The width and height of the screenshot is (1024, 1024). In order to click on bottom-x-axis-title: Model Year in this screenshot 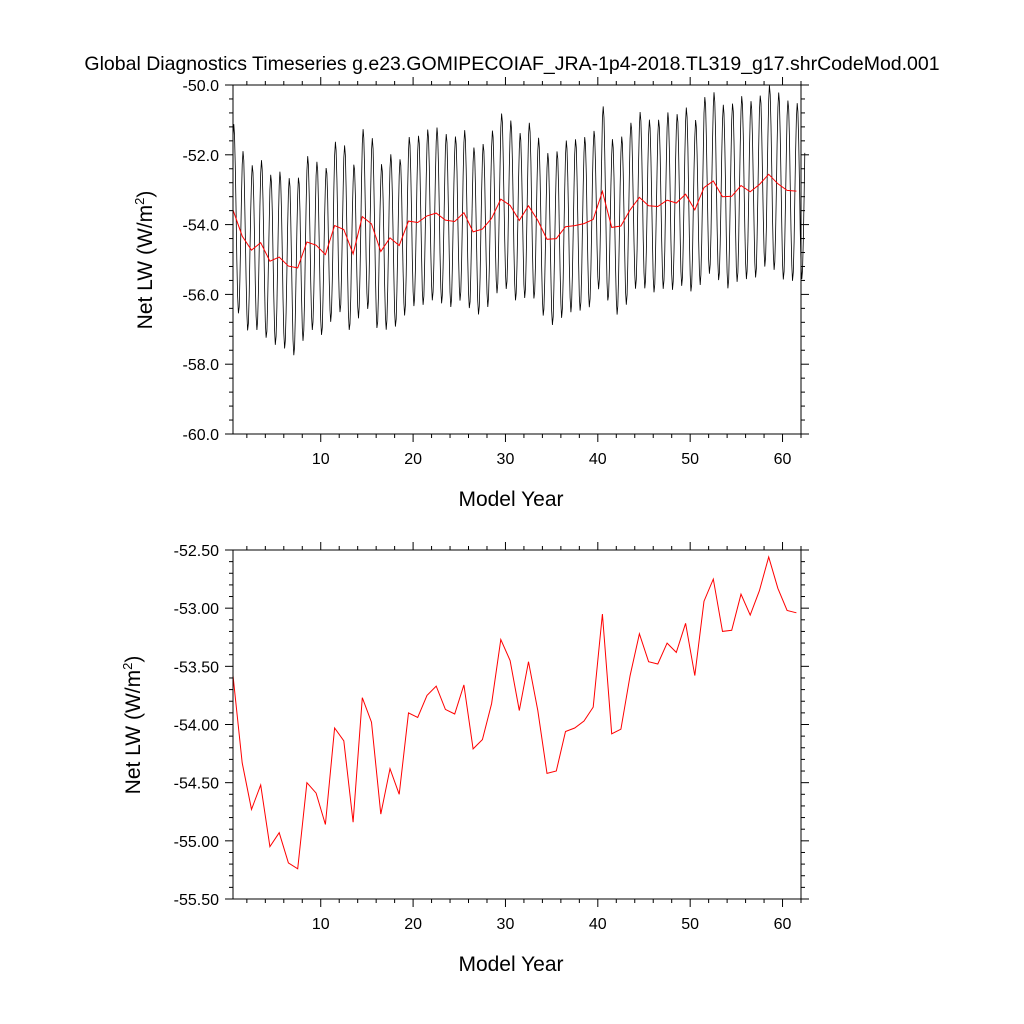, I will do `click(510, 964)`.